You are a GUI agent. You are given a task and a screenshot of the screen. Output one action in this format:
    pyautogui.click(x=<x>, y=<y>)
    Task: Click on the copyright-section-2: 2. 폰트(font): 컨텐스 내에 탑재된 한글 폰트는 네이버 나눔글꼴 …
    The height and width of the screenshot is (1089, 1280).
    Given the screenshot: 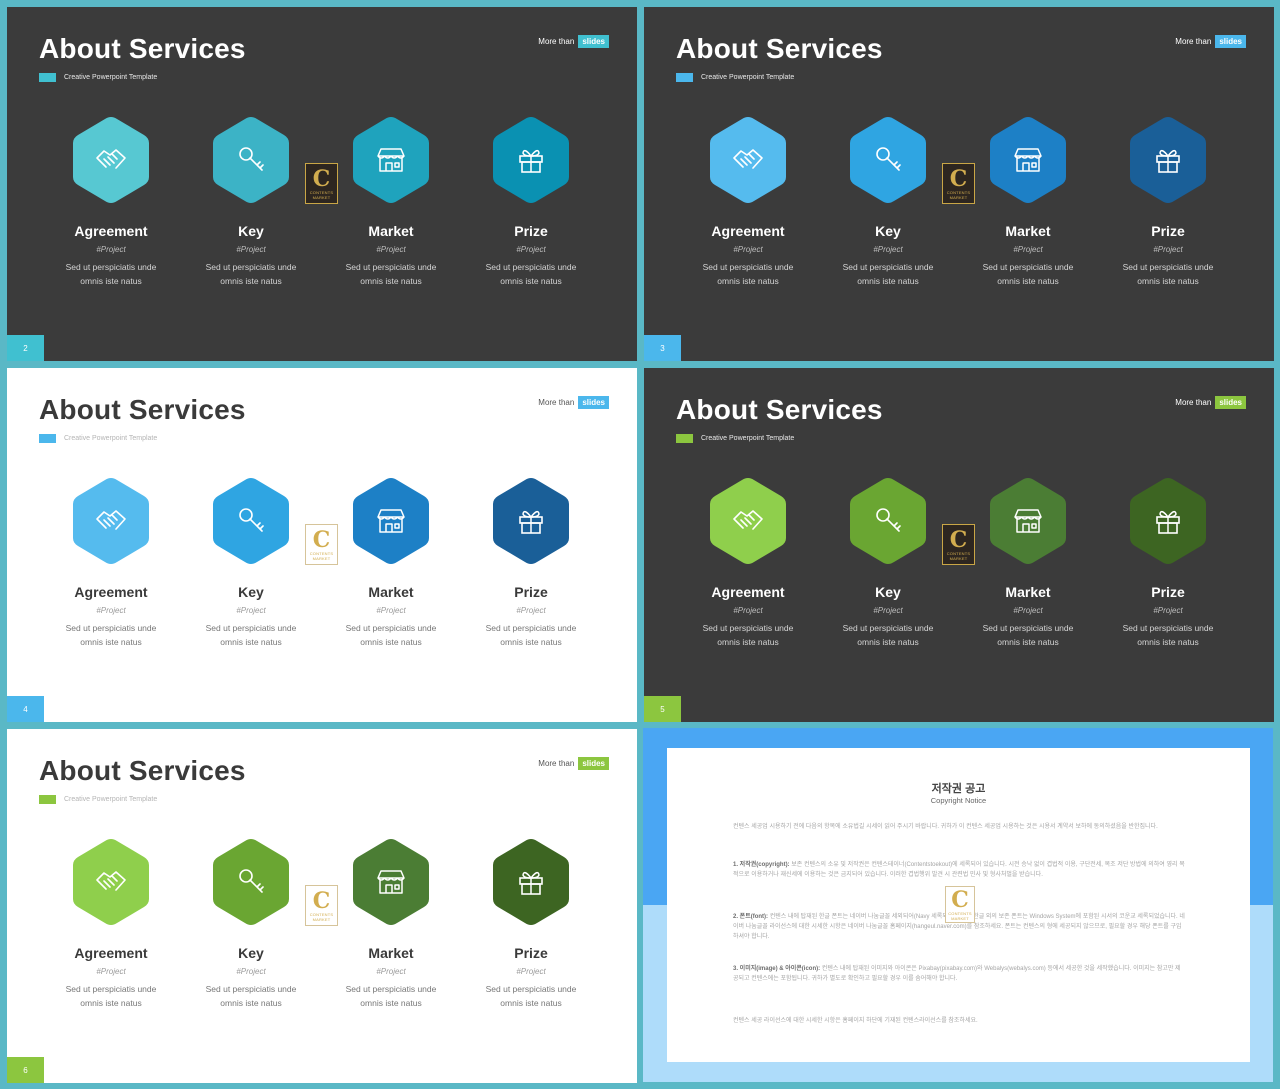 What is the action you would take?
    pyautogui.click(x=959, y=927)
    